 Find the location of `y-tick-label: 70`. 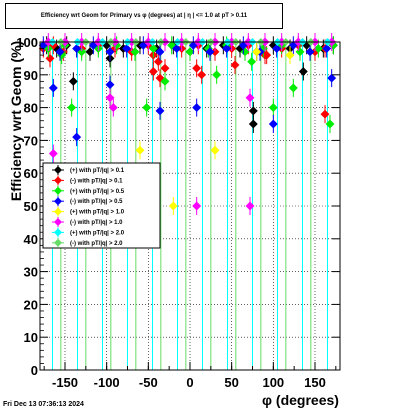

y-tick-label: 70 is located at coordinates (31, 140).